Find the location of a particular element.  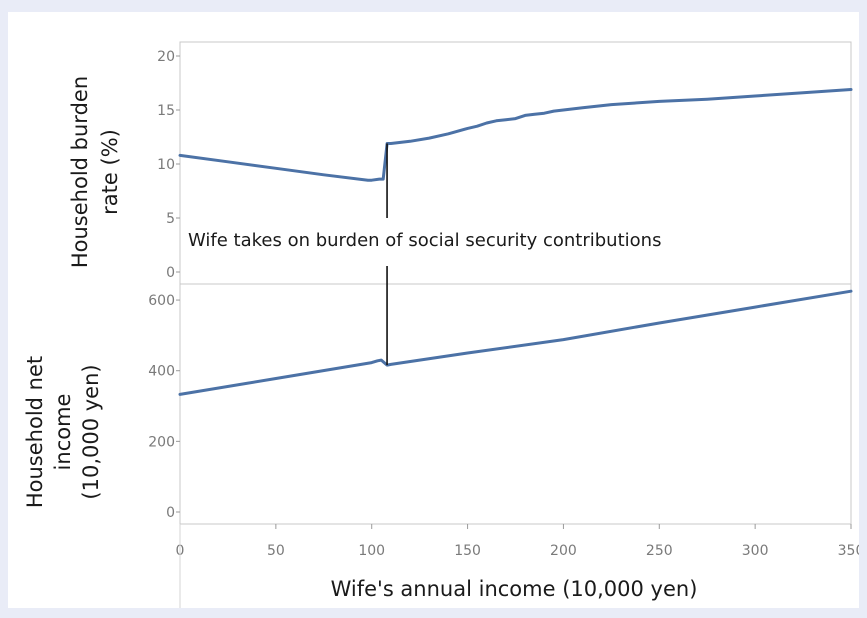

bottom-ylabel-line: income is located at coordinates (63, 432).